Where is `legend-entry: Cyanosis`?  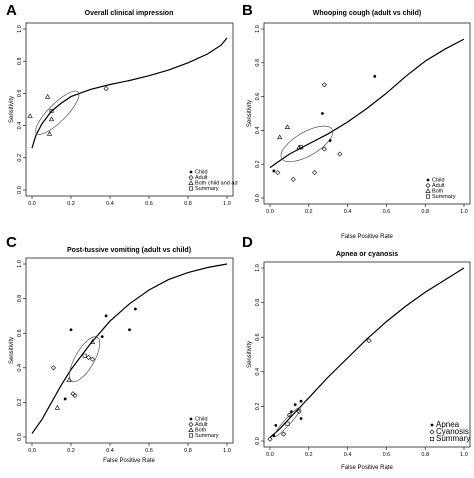
legend-entry: Cyanosis is located at coordinates (452, 431).